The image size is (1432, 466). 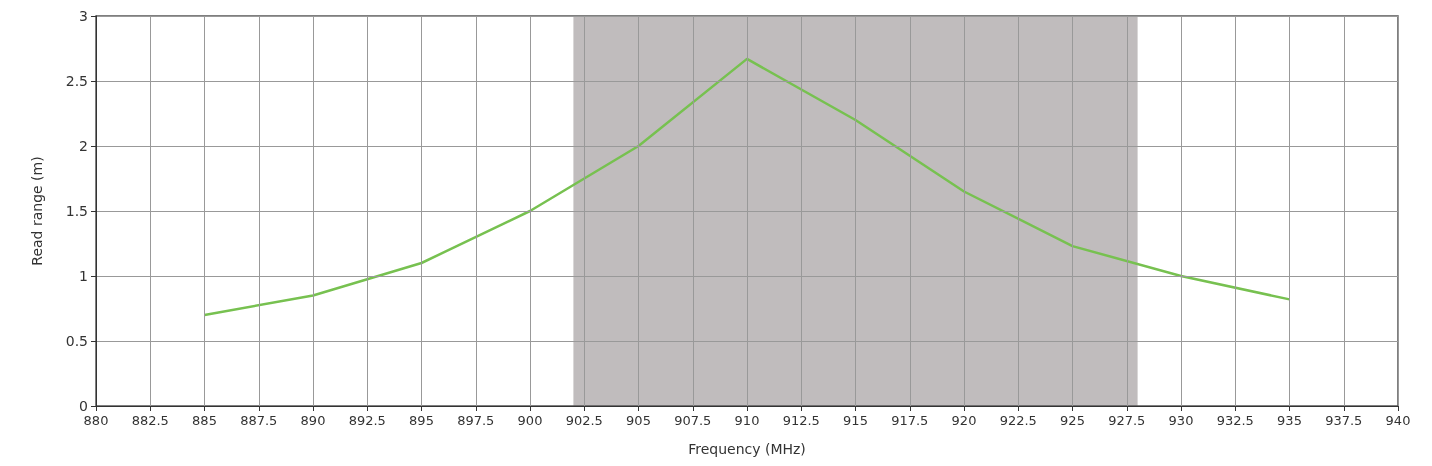 I want to click on x-tick-label: 892.5, so click(x=367, y=420).